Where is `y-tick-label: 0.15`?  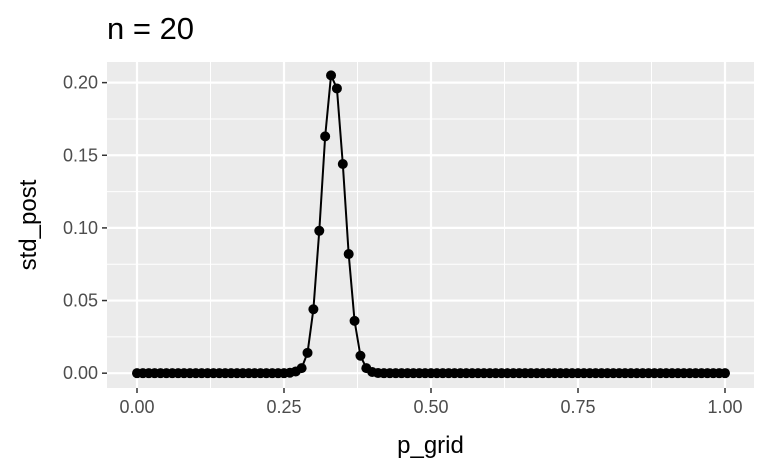 y-tick-label: 0.15 is located at coordinates (80, 155).